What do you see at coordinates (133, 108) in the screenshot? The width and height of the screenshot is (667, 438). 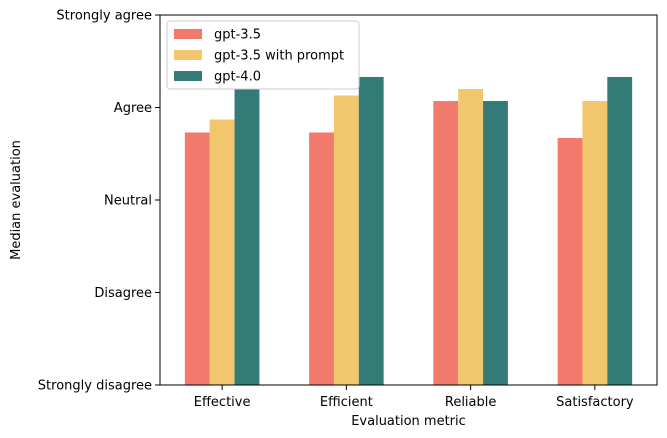 I see `y-tick-label: Agree` at bounding box center [133, 108].